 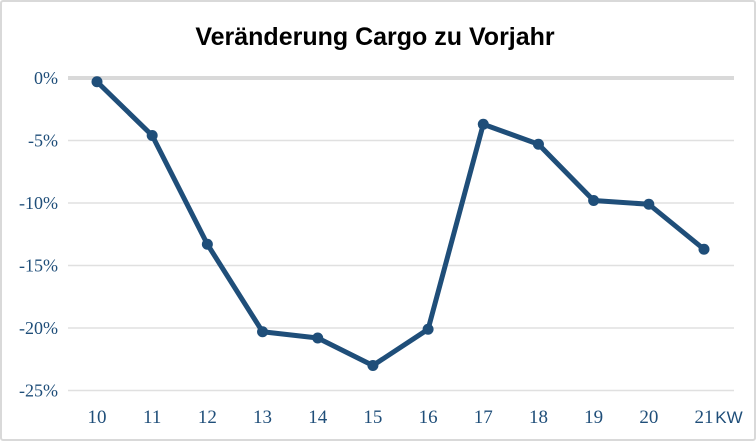 What do you see at coordinates (38, 328) in the screenshot?
I see `y-axis-tick-label: -20%` at bounding box center [38, 328].